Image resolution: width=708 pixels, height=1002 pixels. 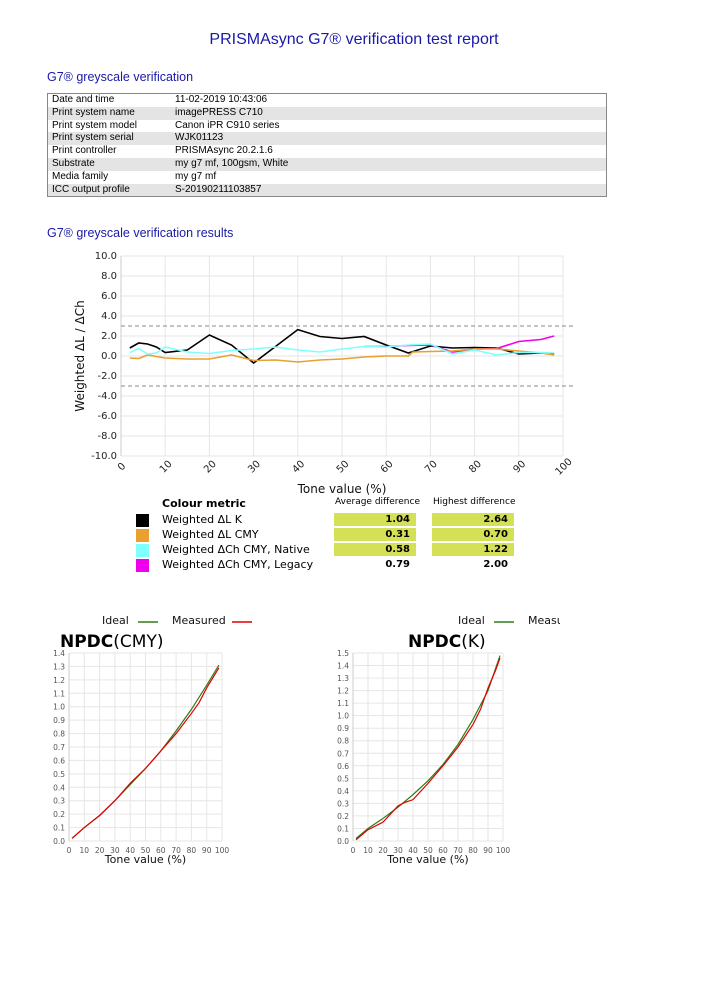 I want to click on y-tick-label: 0.8, so click(x=59, y=734).